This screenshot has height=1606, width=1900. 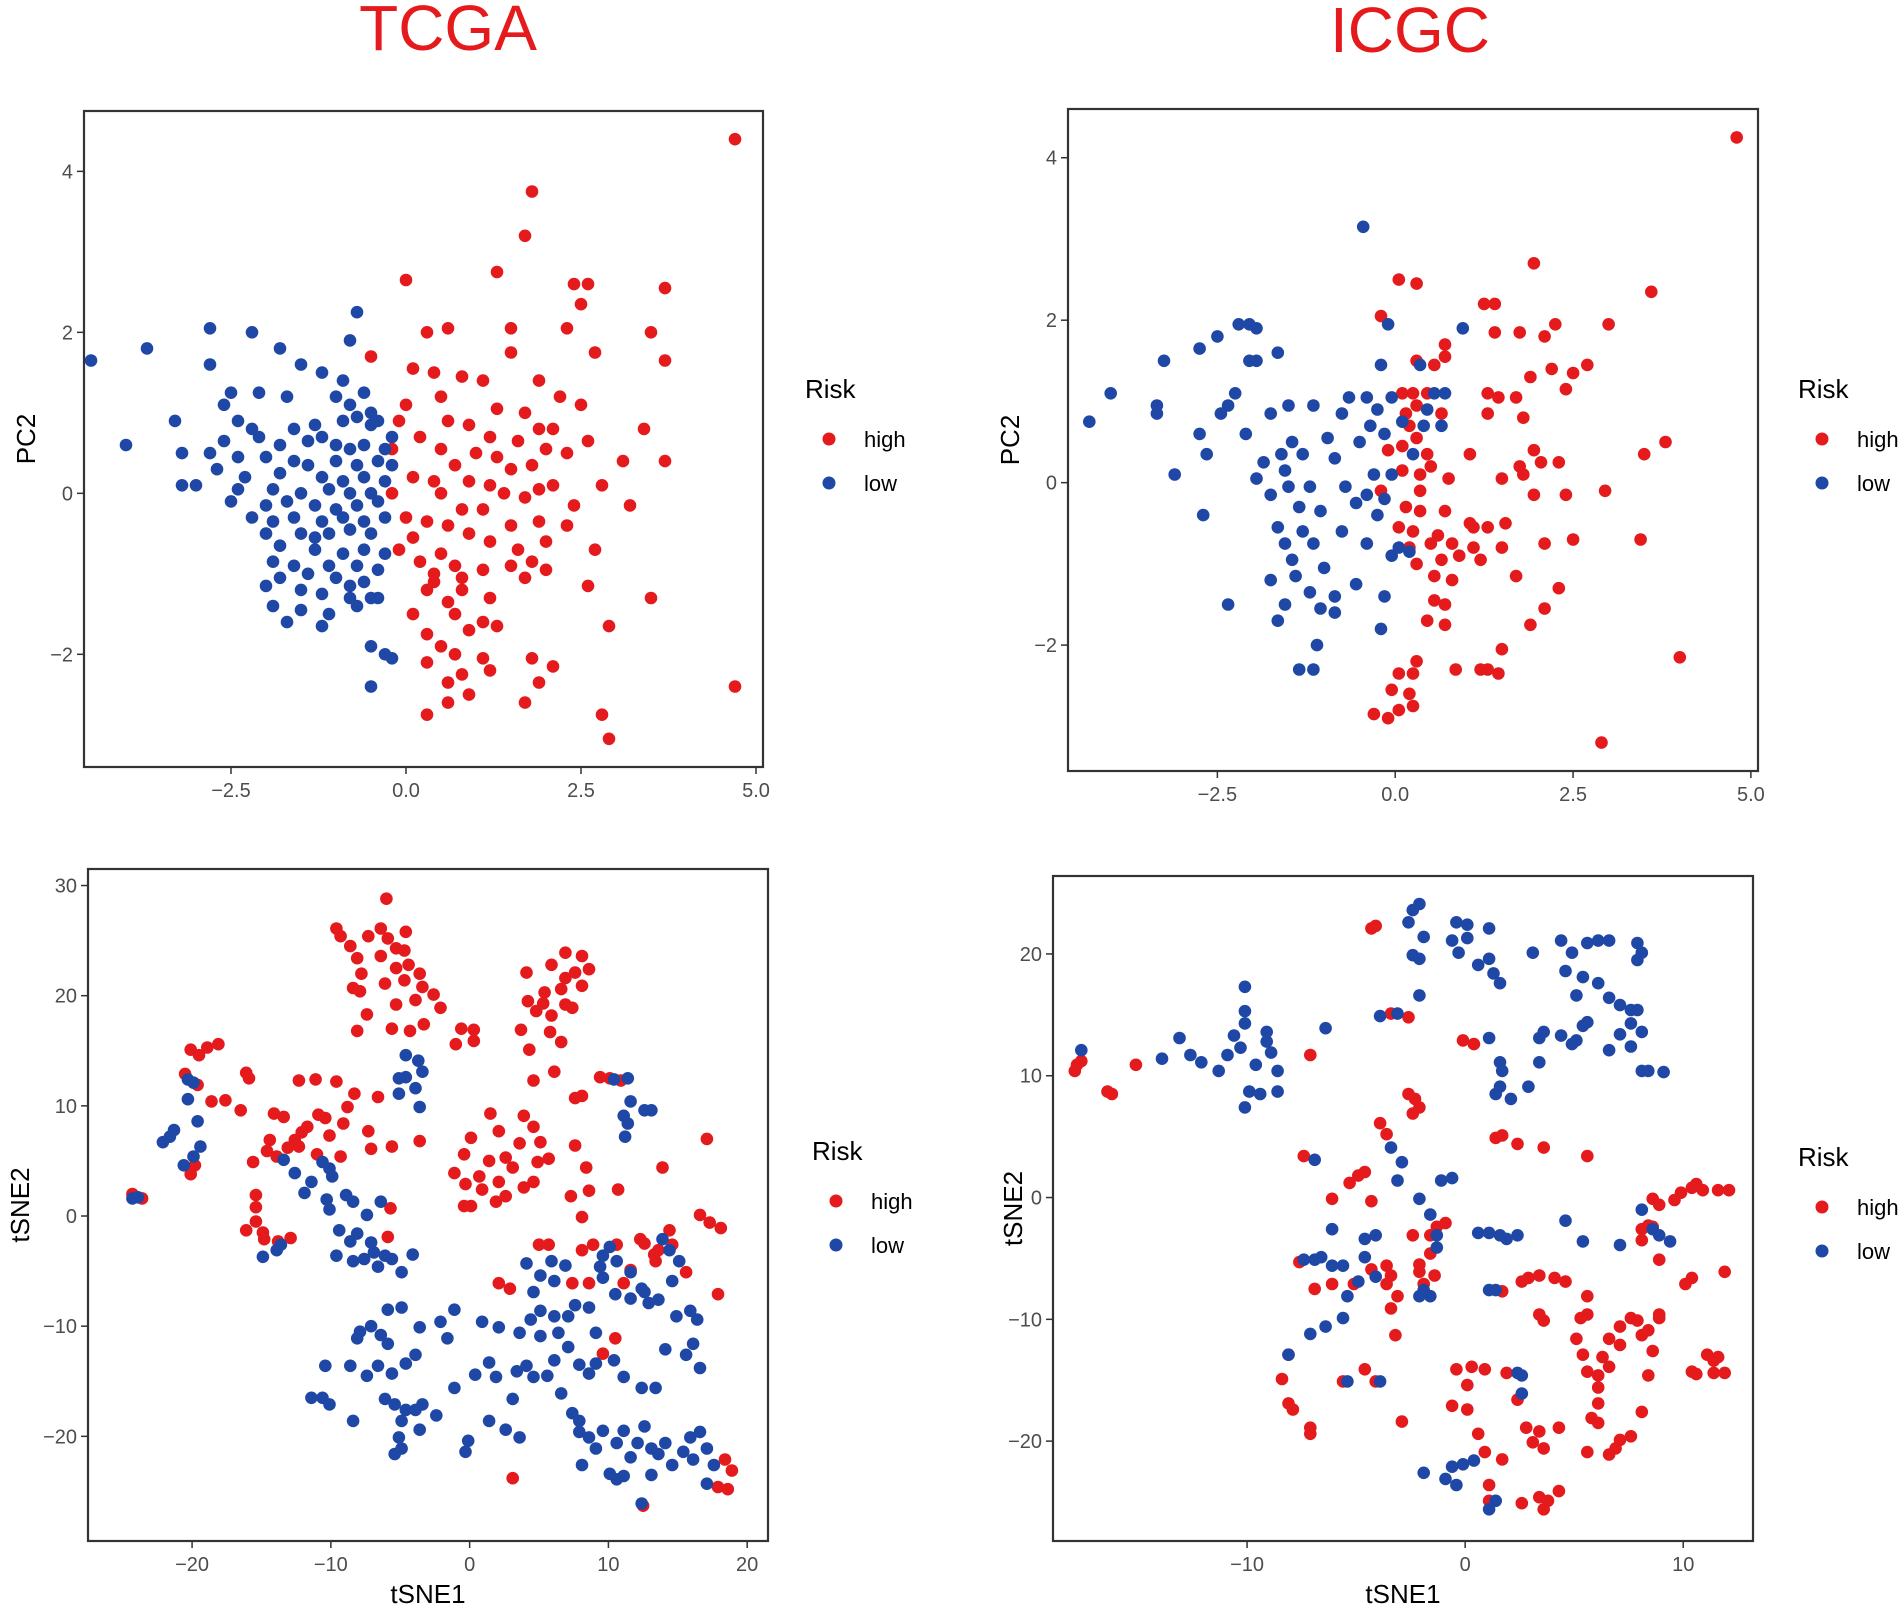 I want to click on y-tick-label: 20, so click(x=1031, y=955).